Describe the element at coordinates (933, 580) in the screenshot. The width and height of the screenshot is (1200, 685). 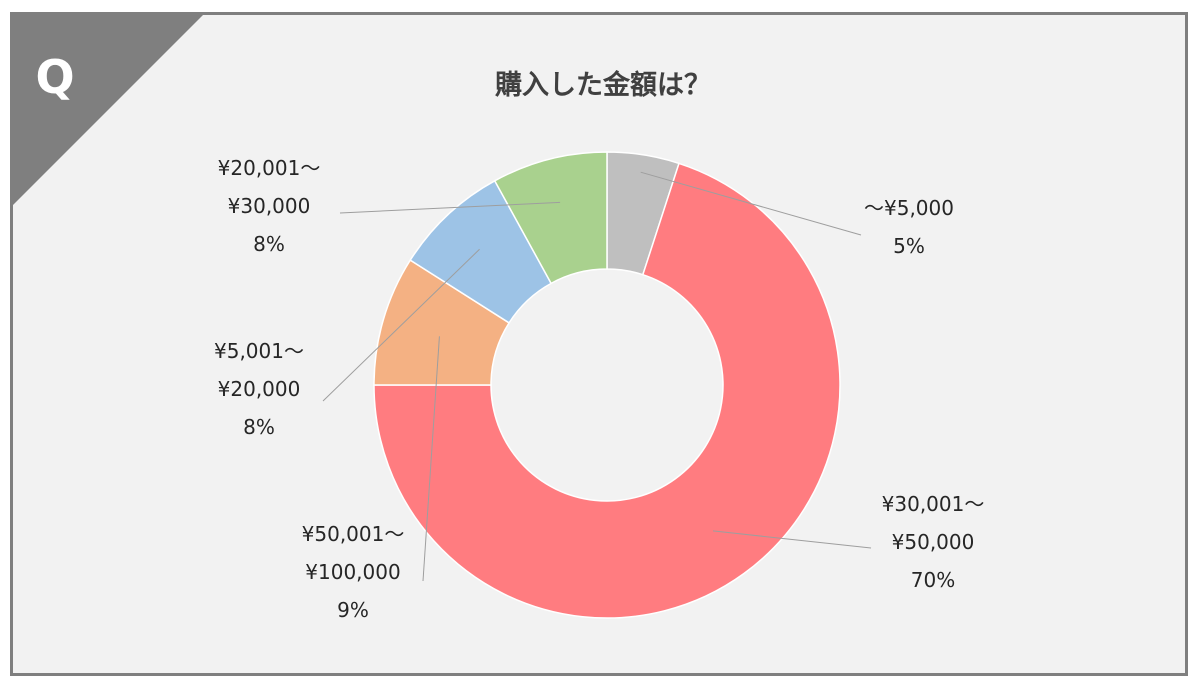
I see `data-label-percent: 70%` at that location.